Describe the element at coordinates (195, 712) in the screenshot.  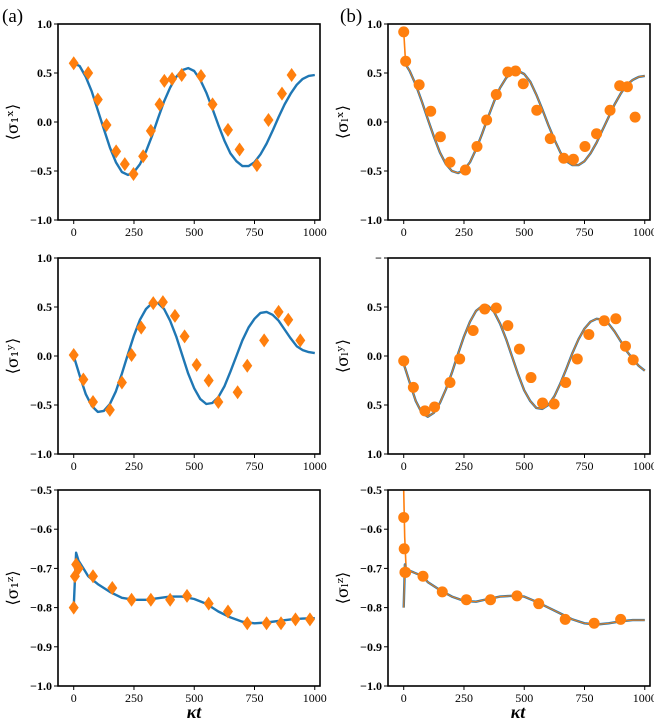
I see `x-axis-label-left: κt` at that location.